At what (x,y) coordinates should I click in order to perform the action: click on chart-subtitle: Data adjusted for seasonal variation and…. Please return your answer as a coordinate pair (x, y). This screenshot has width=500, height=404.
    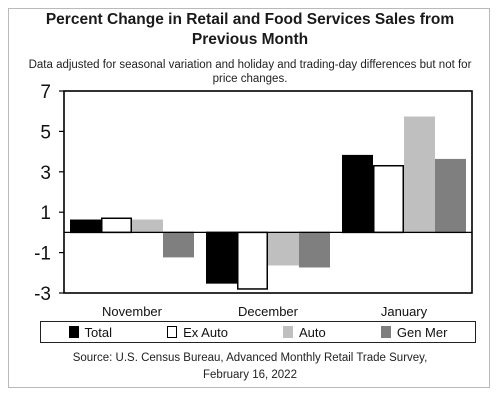
    Looking at the image, I should click on (250, 72).